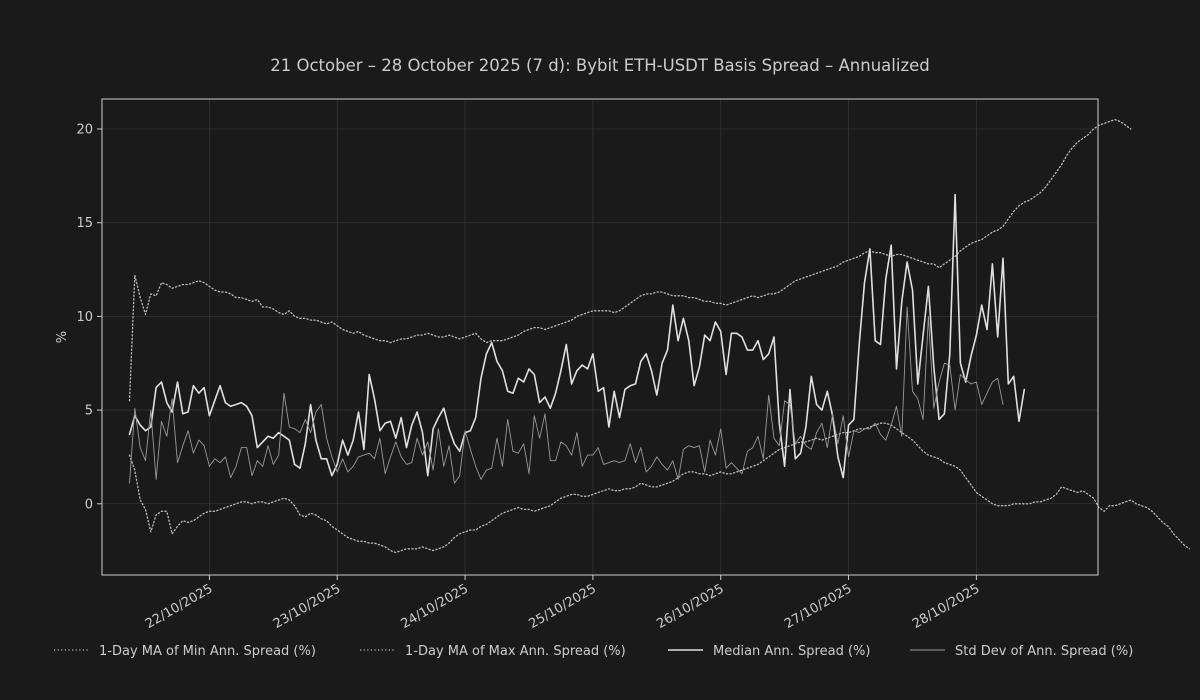 The height and width of the screenshot is (700, 1200). Describe the element at coordinates (791, 651) in the screenshot. I see `legend-label: Median Ann. Spread (%)` at that location.